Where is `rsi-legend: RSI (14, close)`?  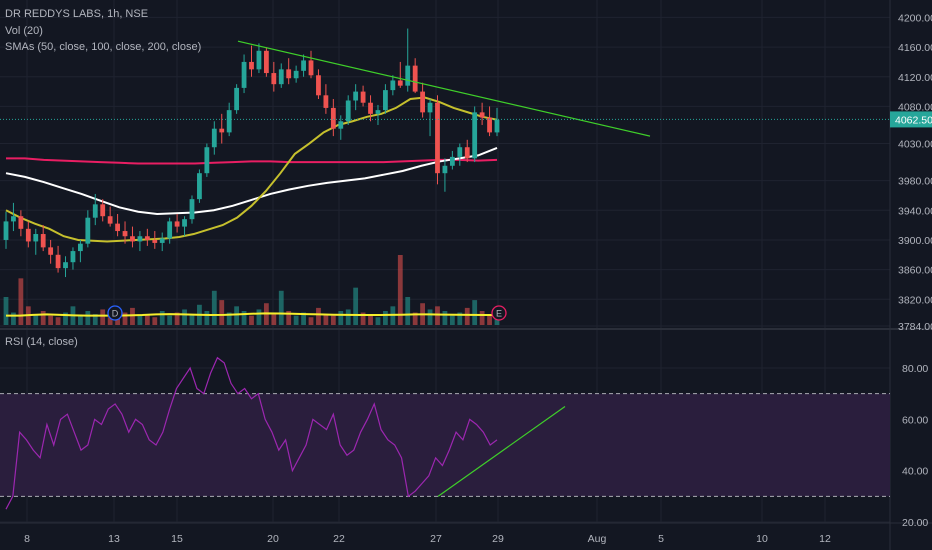
rsi-legend: RSI (14, close) is located at coordinates (41, 342).